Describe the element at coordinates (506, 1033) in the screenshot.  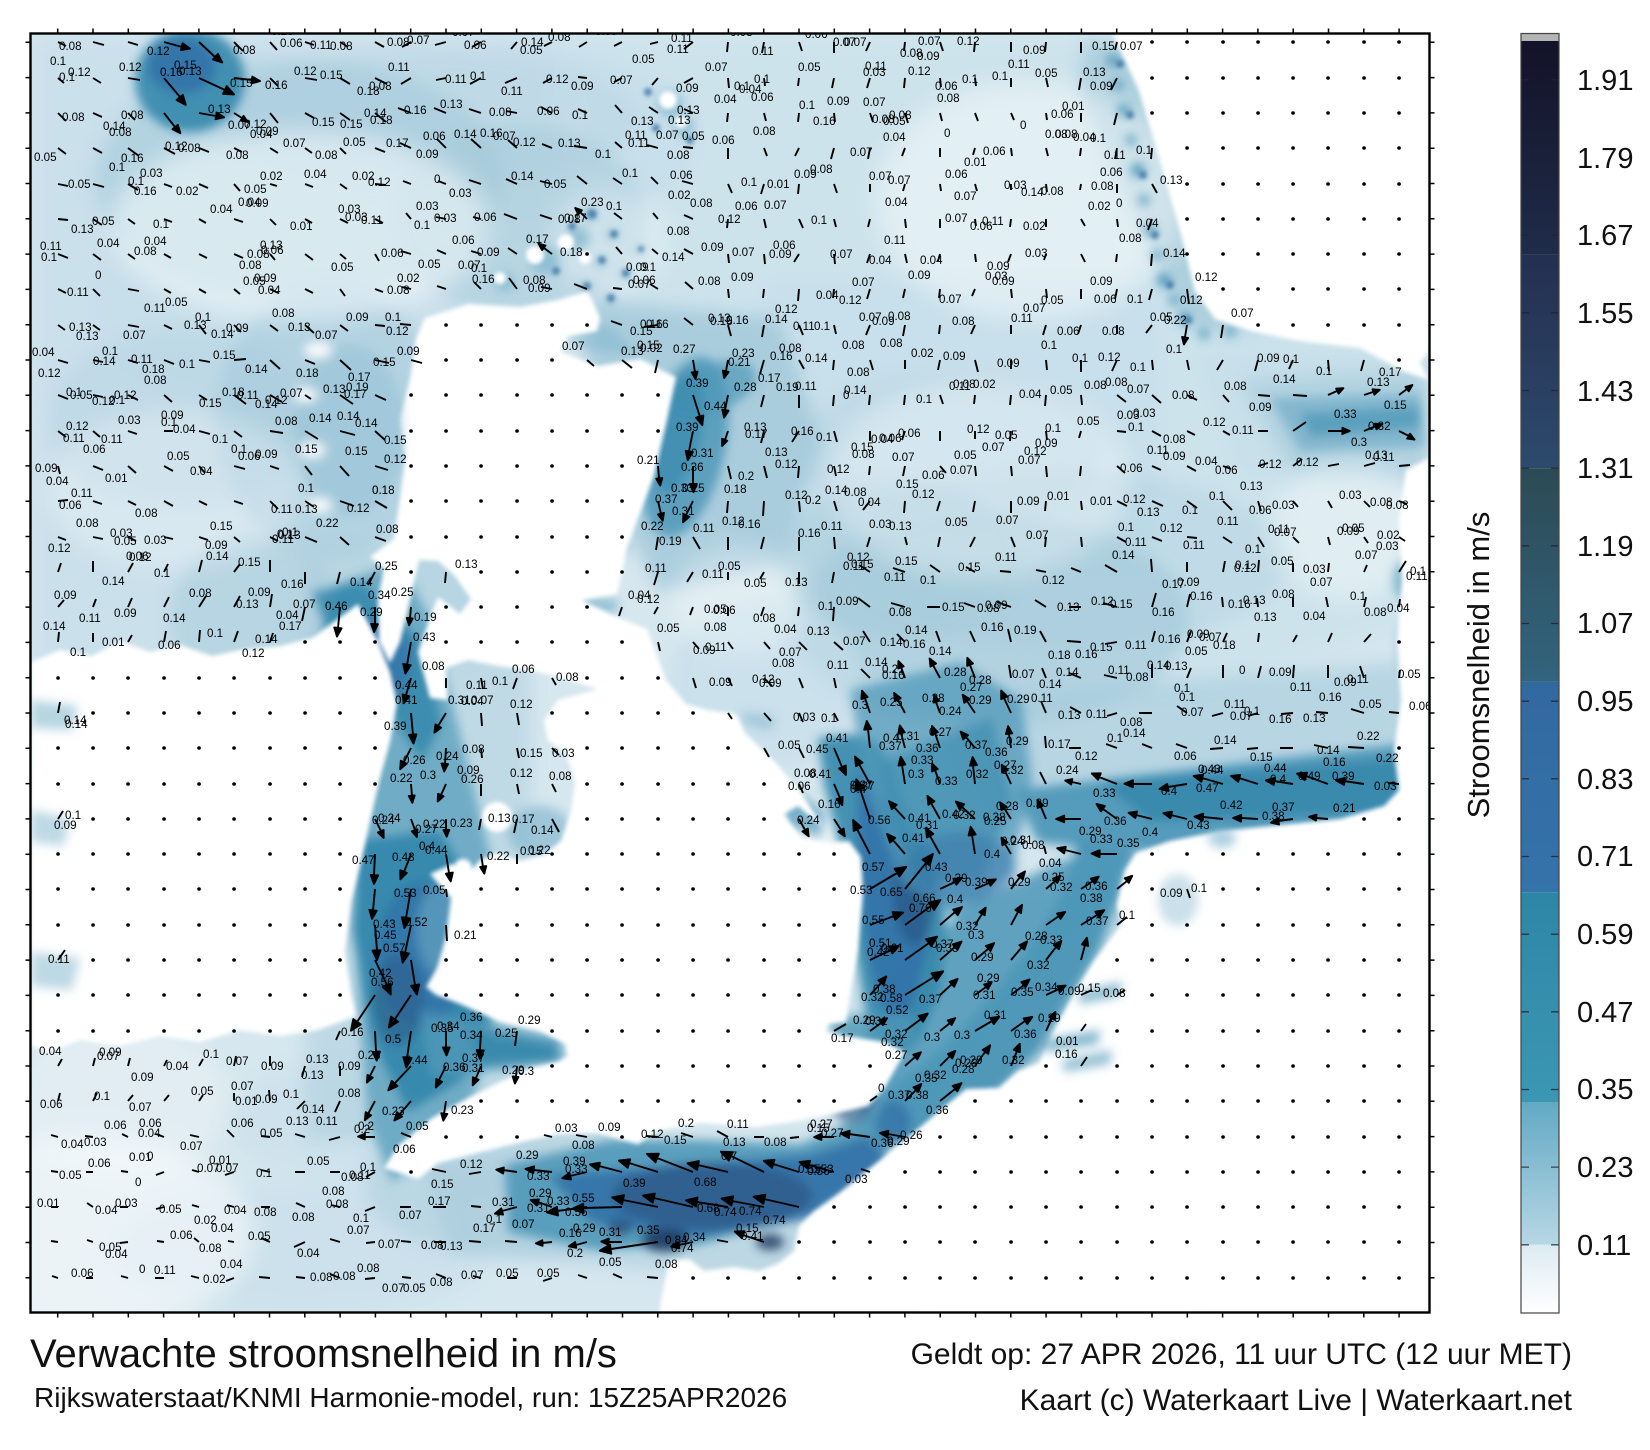
I see `svg-text: 0.25` at that location.